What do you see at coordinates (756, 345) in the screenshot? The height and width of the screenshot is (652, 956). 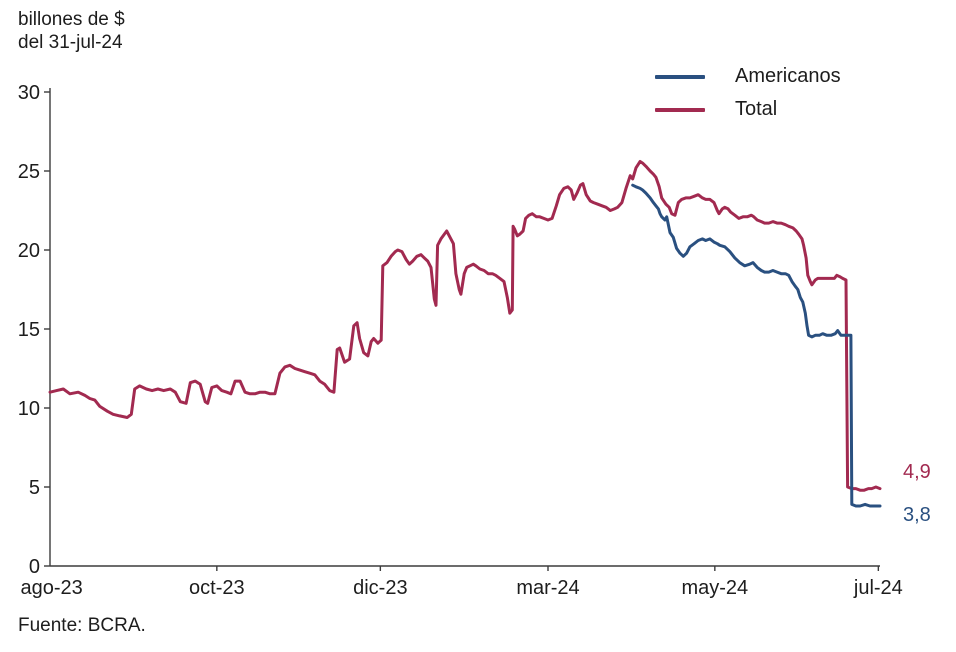 I see `americanos-line-series` at bounding box center [756, 345].